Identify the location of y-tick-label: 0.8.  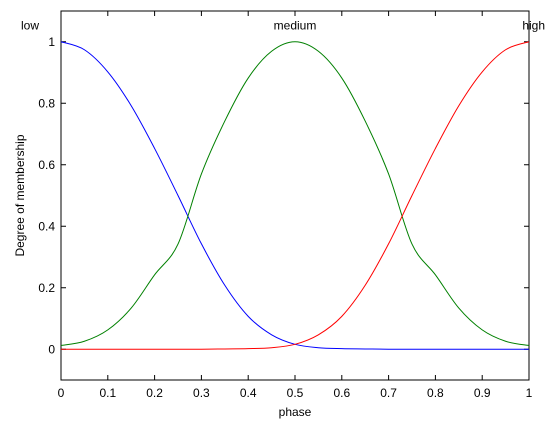
(46, 103).